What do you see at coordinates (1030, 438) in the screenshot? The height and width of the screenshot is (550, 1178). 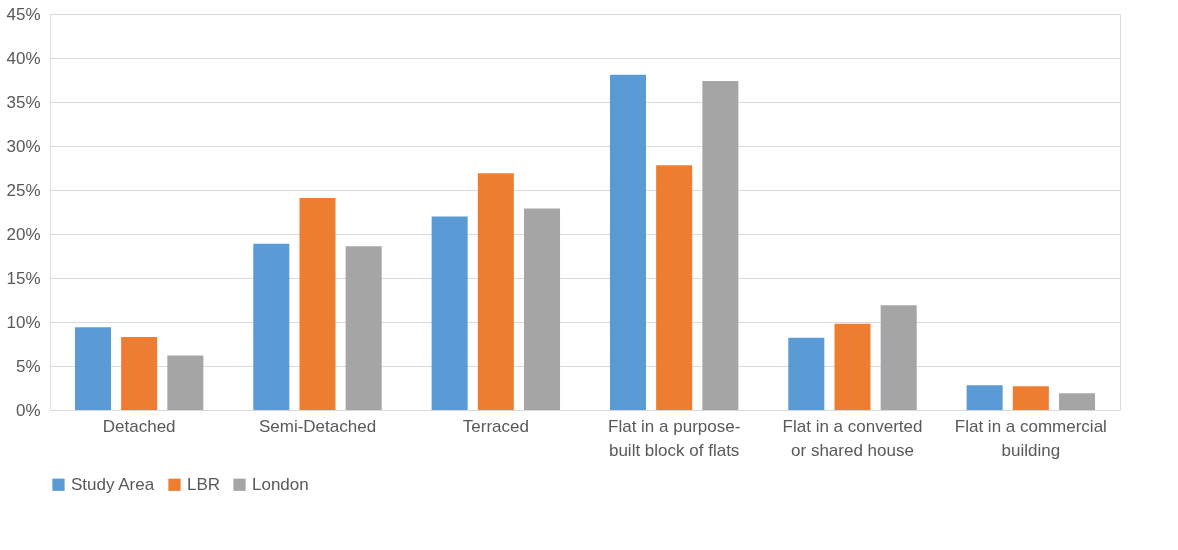 I see `x-tick-label: Flat in a commercial building` at bounding box center [1030, 438].